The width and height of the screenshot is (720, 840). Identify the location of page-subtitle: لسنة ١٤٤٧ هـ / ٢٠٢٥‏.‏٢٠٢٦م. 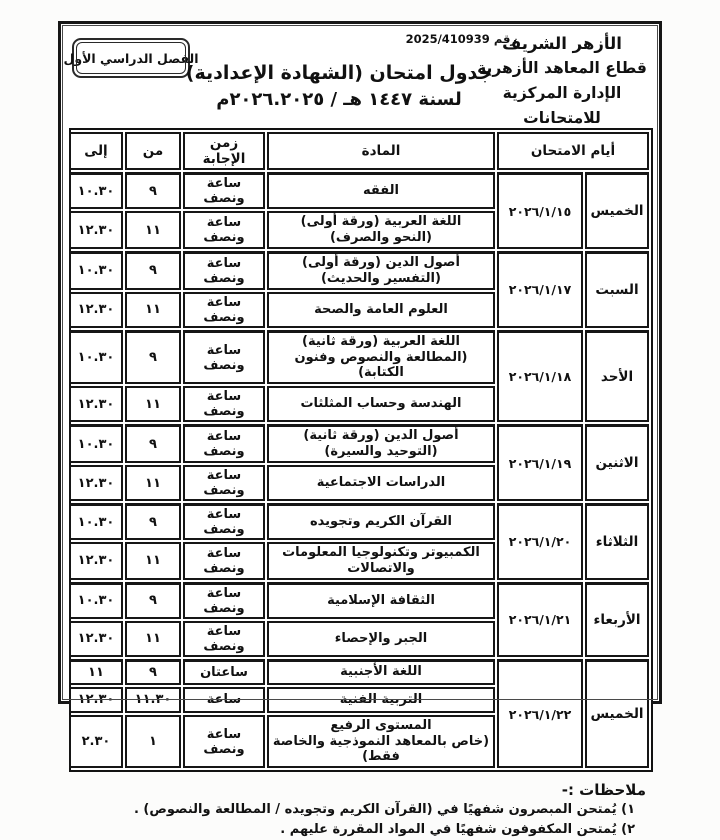
(339, 99).